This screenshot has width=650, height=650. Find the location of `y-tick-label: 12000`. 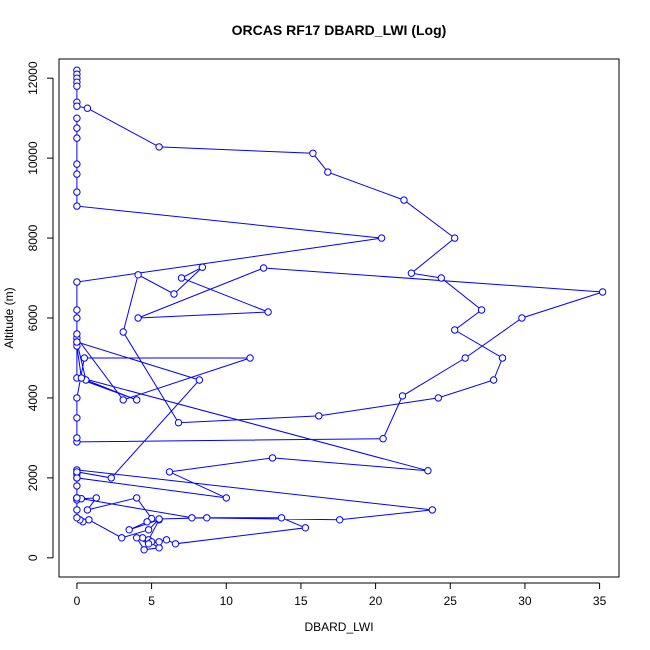

y-tick-label: 12000 is located at coordinates (33, 78).